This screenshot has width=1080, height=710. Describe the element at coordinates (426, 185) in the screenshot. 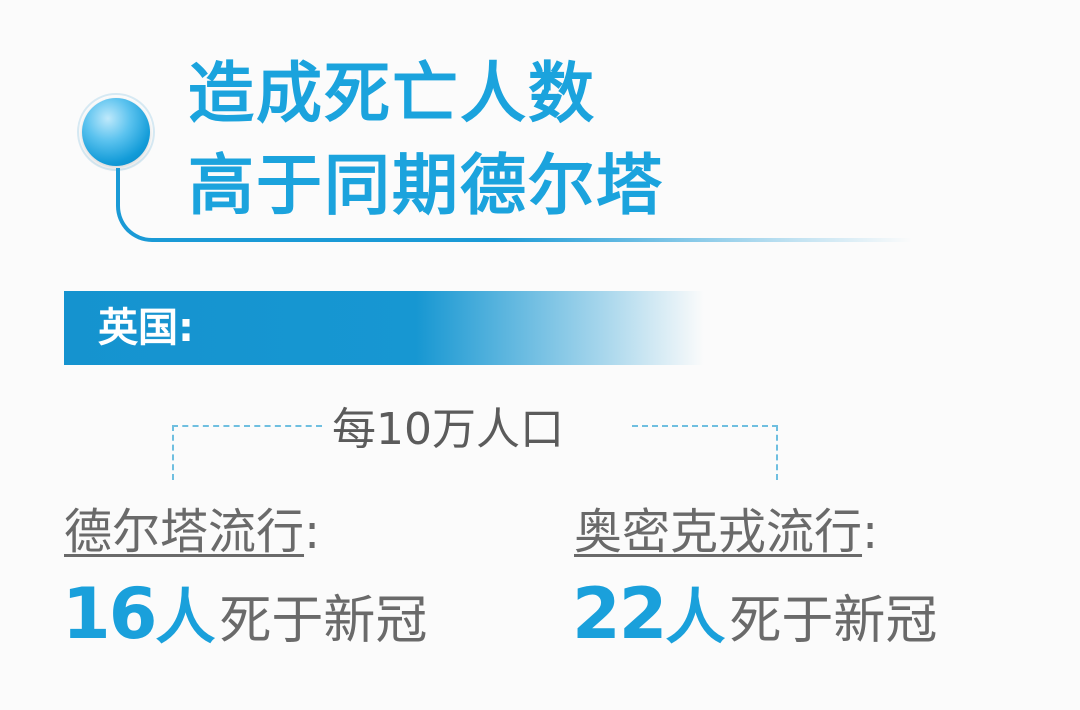

I see `title-line-2: 高于同期德尔塔` at that location.